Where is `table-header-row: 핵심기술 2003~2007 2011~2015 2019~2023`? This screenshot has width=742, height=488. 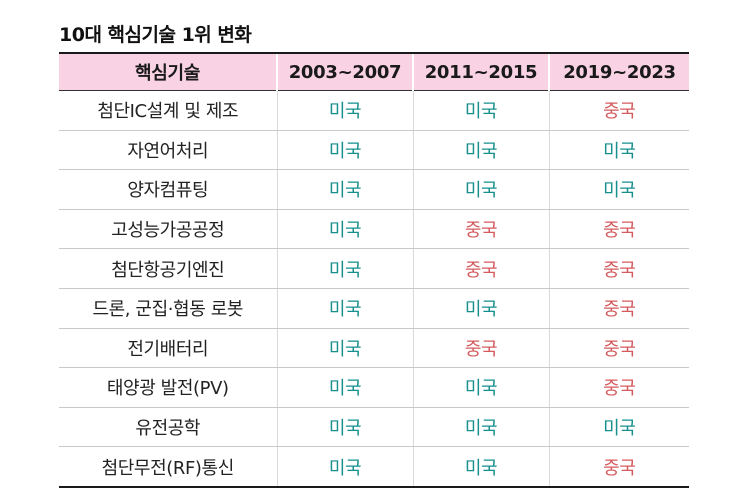
table-header-row: 핵심기술 2003~2007 2011~2015 2019~2023 is located at coordinates (374, 71).